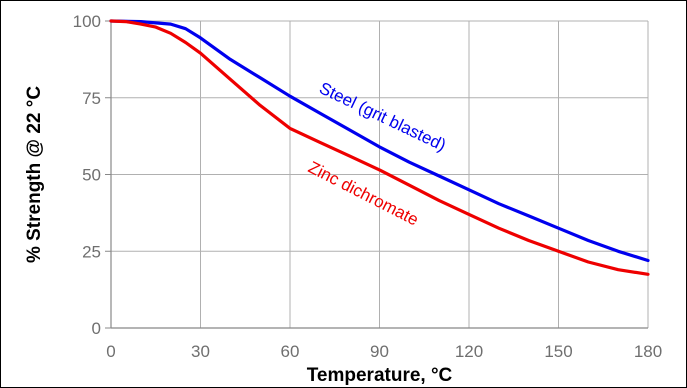 The image size is (687, 388). What do you see at coordinates (363, 194) in the screenshot?
I see `zinc-series-label: Zinc dichromate` at bounding box center [363, 194].